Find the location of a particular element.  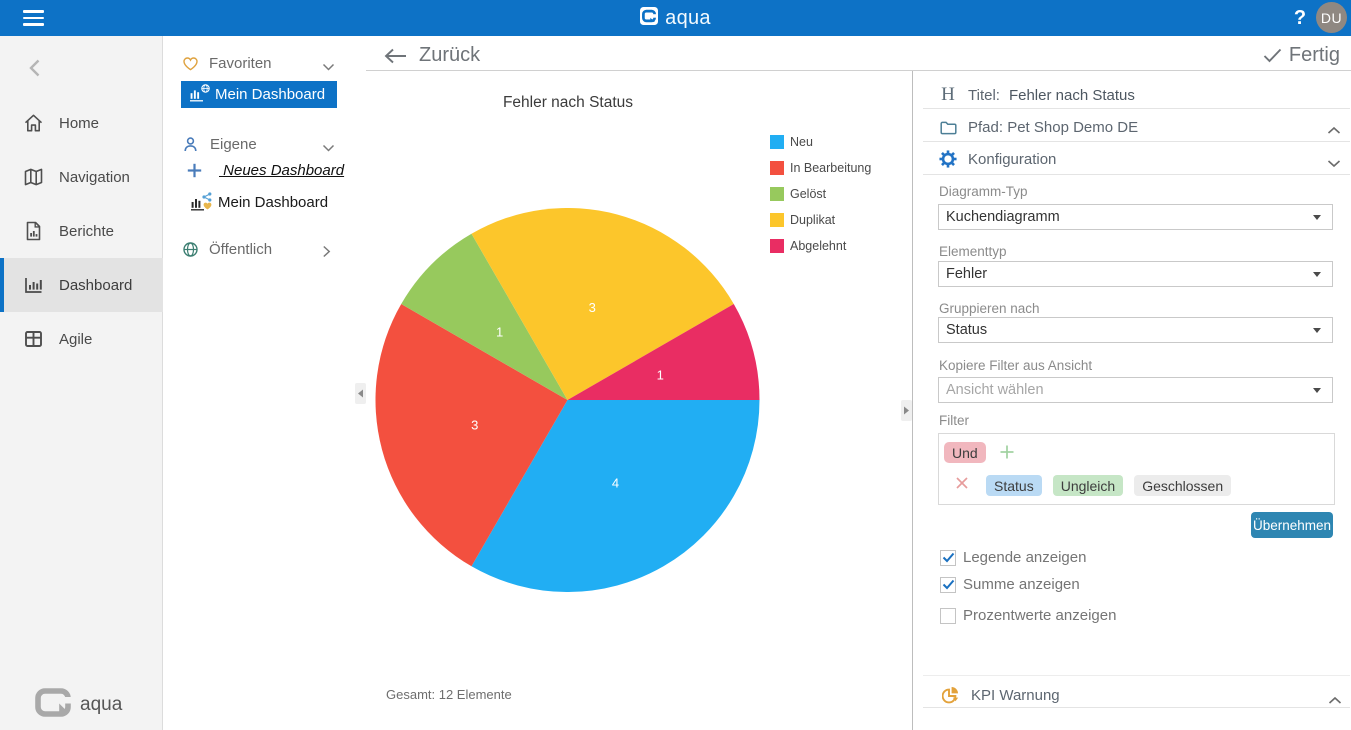

favorites-chevron-down-icon is located at coordinates (329, 64).